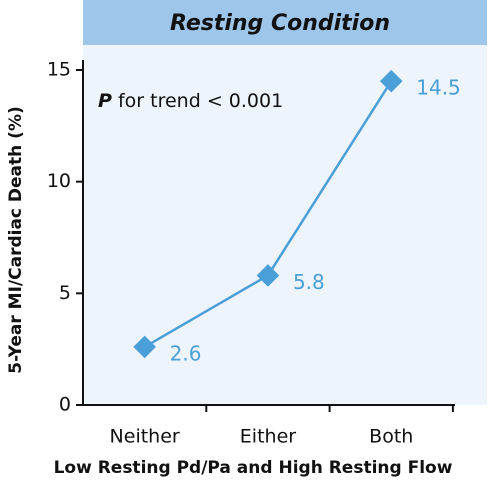 This screenshot has width=494, height=482. I want to click on annotation-italic: P, so click(105, 101).